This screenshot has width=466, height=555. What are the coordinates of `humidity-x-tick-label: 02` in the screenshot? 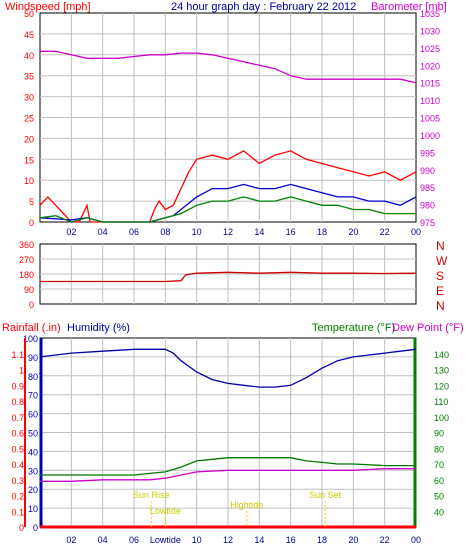 It's located at (71, 540).